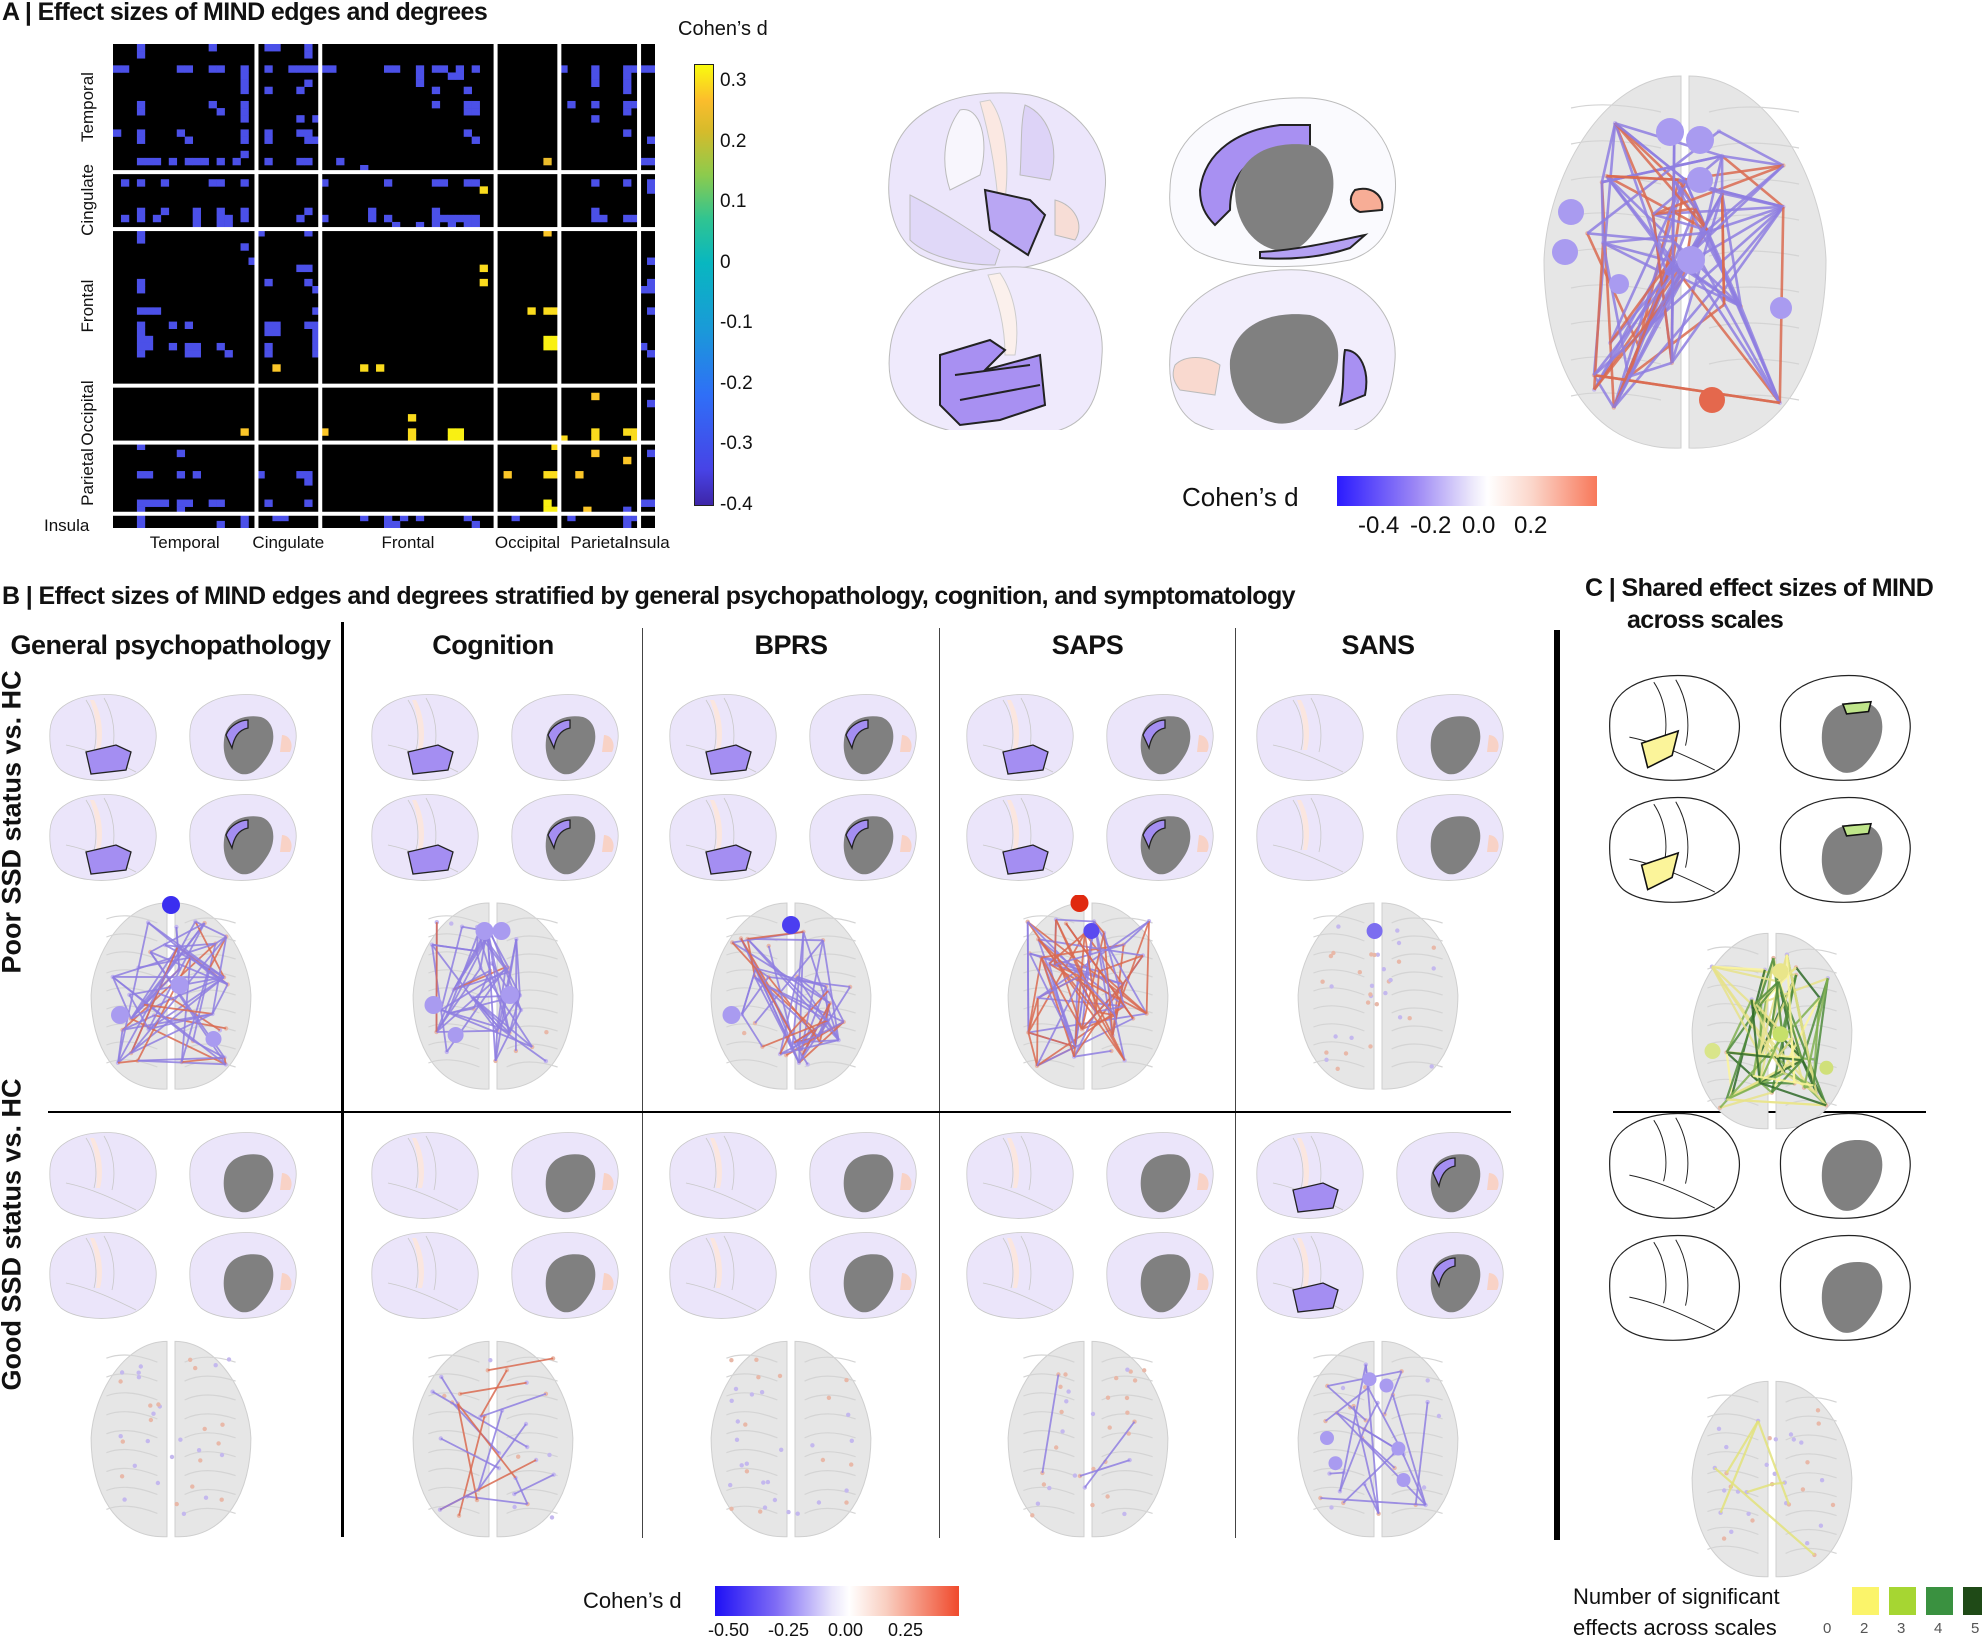 The width and height of the screenshot is (1982, 1643). What do you see at coordinates (1240, 497) in the screenshot?
I see `surface-legend-title: Cohen’s d` at bounding box center [1240, 497].